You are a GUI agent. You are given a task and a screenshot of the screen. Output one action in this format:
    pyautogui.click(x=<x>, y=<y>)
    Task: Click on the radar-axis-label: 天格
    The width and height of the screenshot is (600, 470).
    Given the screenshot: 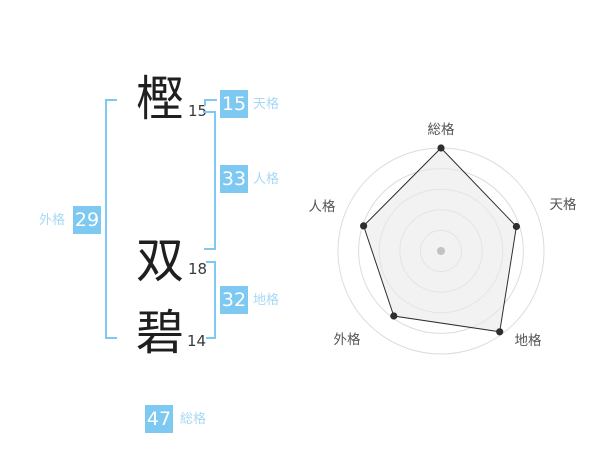 What is the action you would take?
    pyautogui.click(x=564, y=205)
    